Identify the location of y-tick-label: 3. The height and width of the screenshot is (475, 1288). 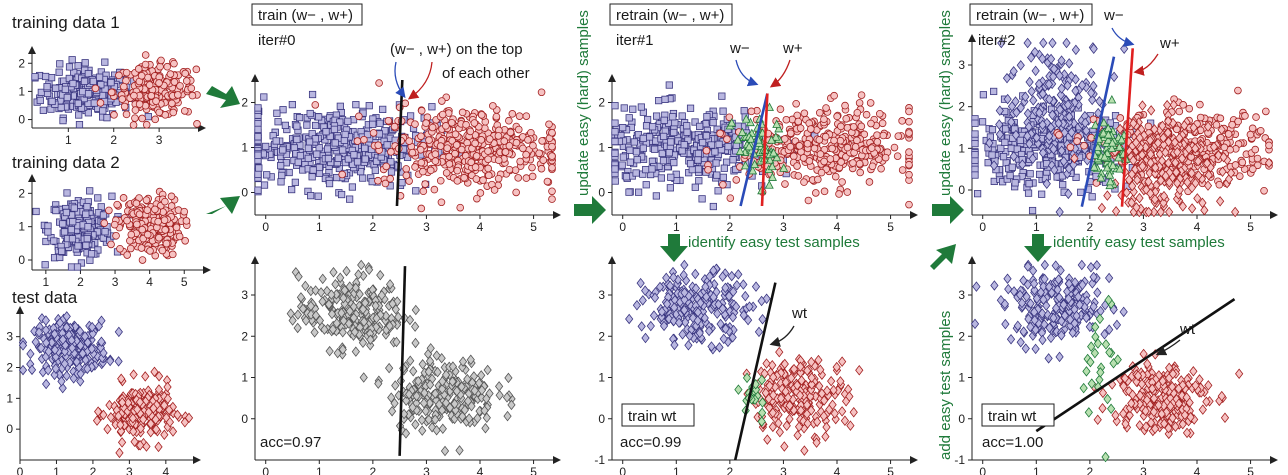
(9, 337).